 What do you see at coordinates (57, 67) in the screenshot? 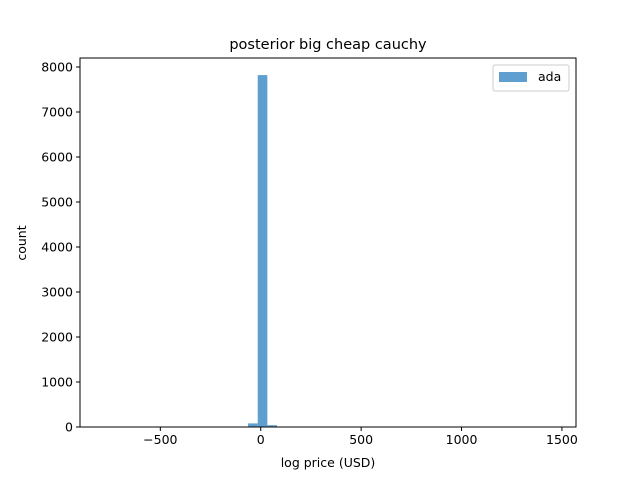
I see `y-tick-label: 8000` at bounding box center [57, 67].